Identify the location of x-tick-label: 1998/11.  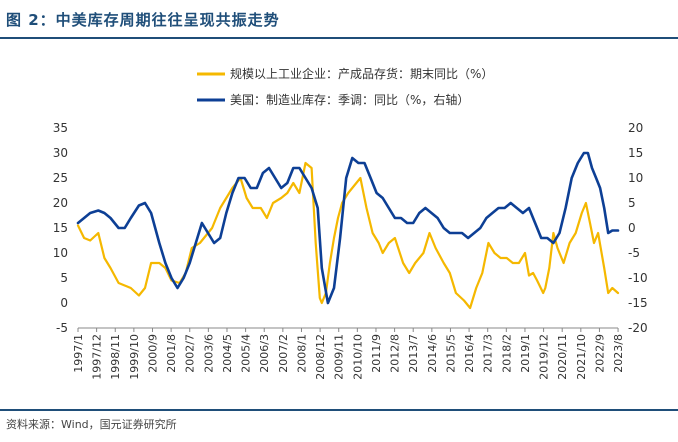
(115, 357).